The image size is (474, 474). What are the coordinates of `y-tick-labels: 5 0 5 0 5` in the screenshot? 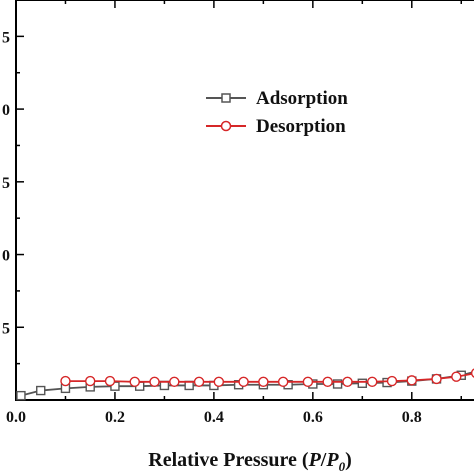 It's located at (6, 183).